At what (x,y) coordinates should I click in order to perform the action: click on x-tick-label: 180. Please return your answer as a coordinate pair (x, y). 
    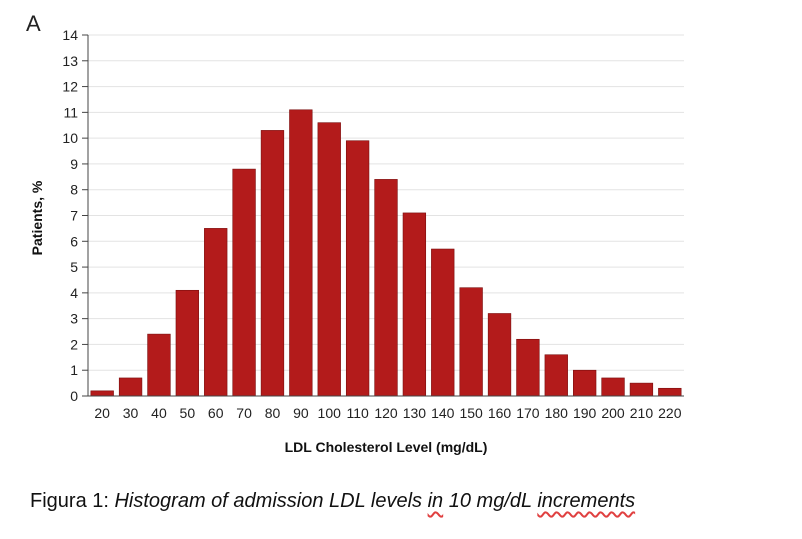
    Looking at the image, I should click on (557, 413).